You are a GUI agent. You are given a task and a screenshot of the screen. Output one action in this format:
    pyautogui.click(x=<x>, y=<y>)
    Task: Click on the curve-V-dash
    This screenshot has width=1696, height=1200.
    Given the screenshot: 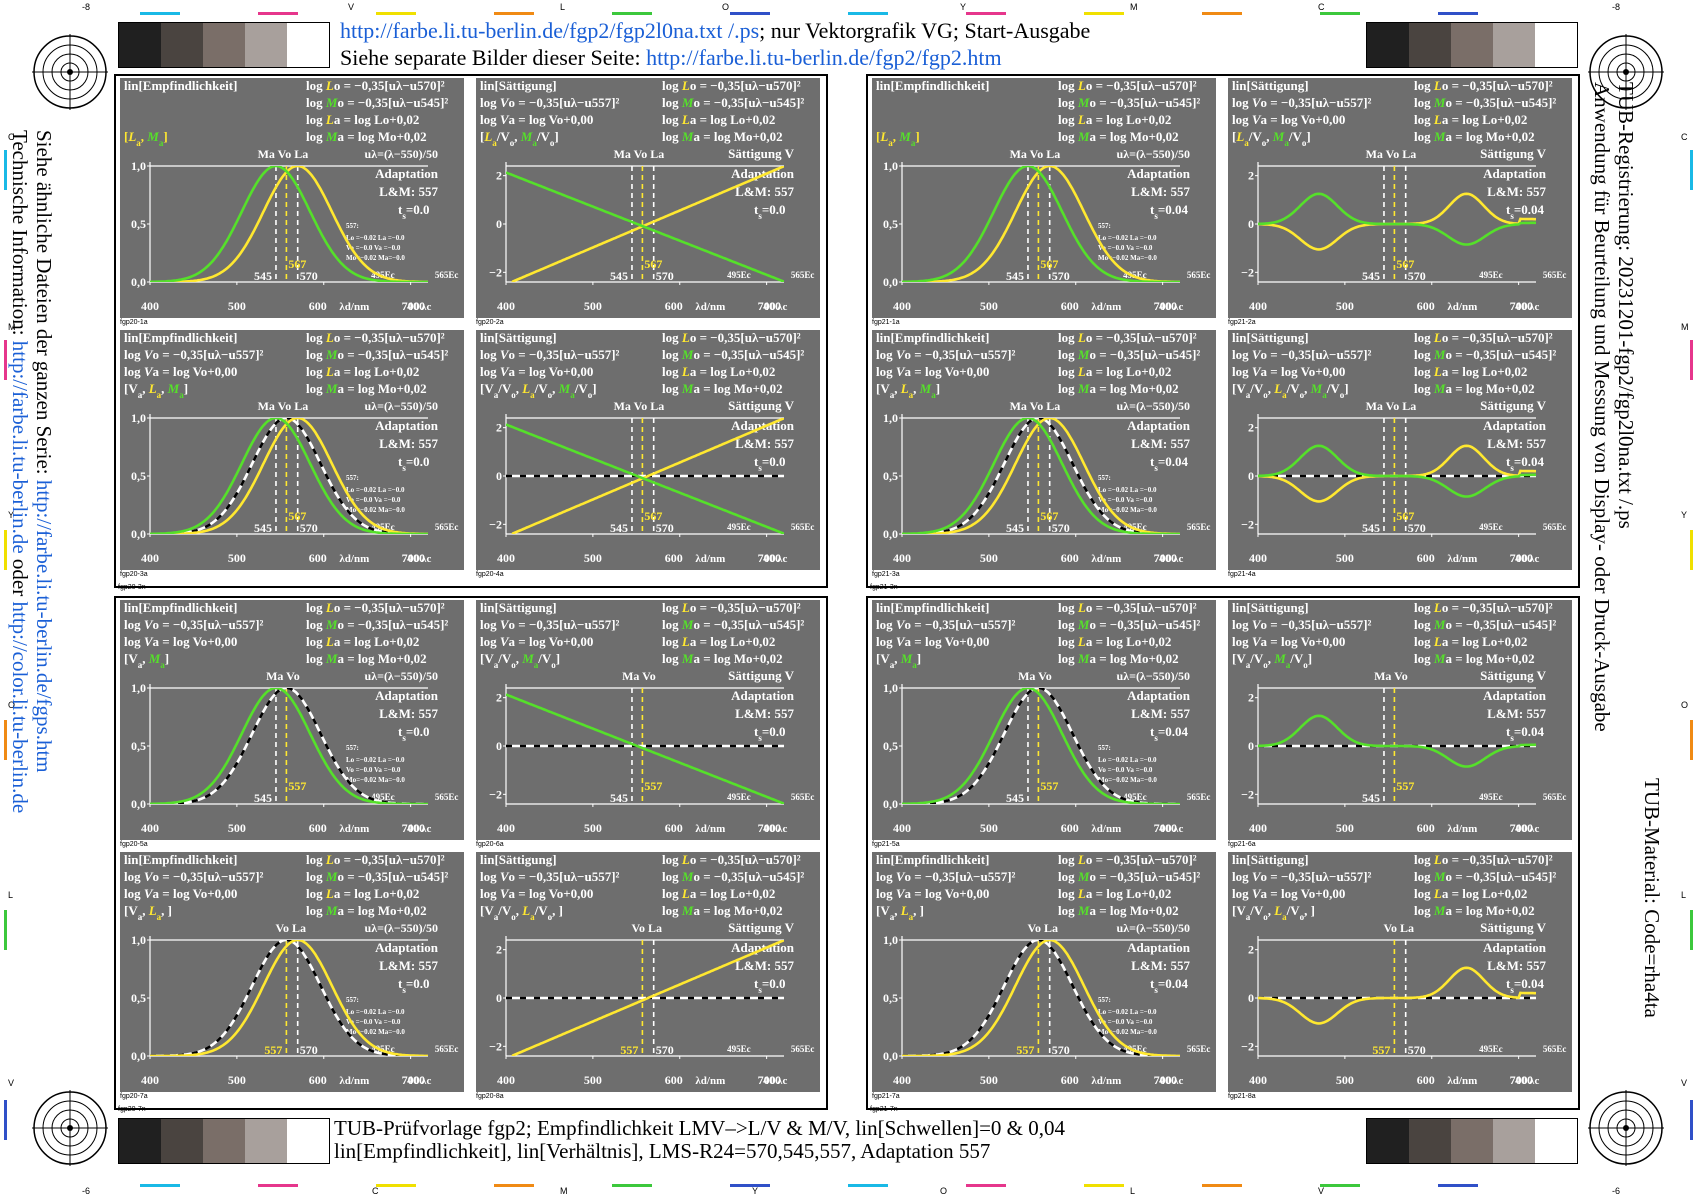 What is the action you would take?
    pyautogui.click(x=289, y=746)
    